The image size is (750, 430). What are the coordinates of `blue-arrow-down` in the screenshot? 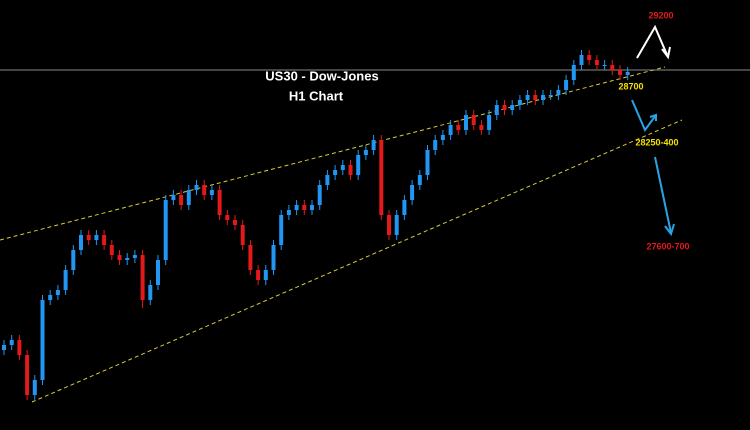 It's located at (663, 195).